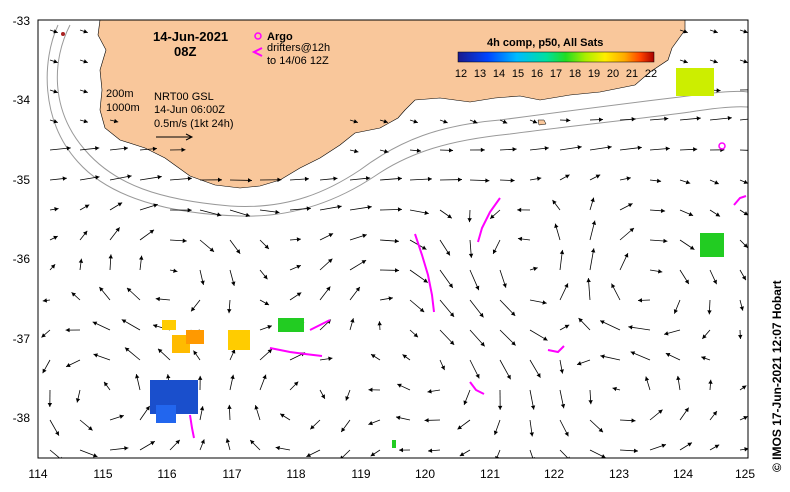 This screenshot has width=790, height=492. Describe the element at coordinates (619, 474) in the screenshot. I see `lon-tick-label: 123` at that location.